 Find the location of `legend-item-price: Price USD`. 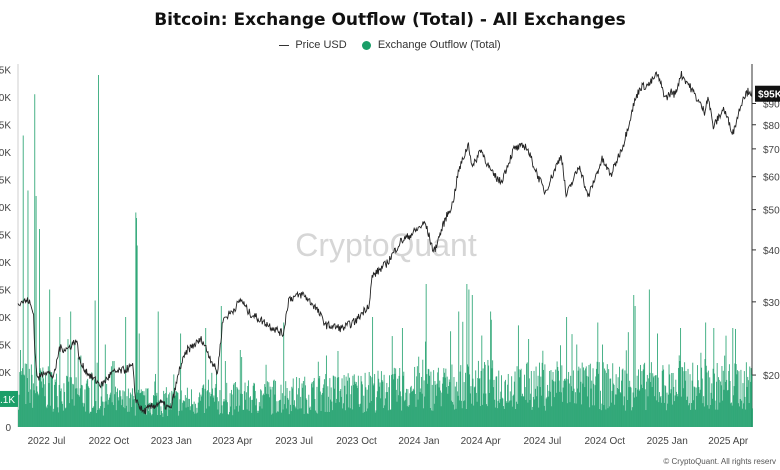

legend-item-price: Price USD is located at coordinates (313, 45).